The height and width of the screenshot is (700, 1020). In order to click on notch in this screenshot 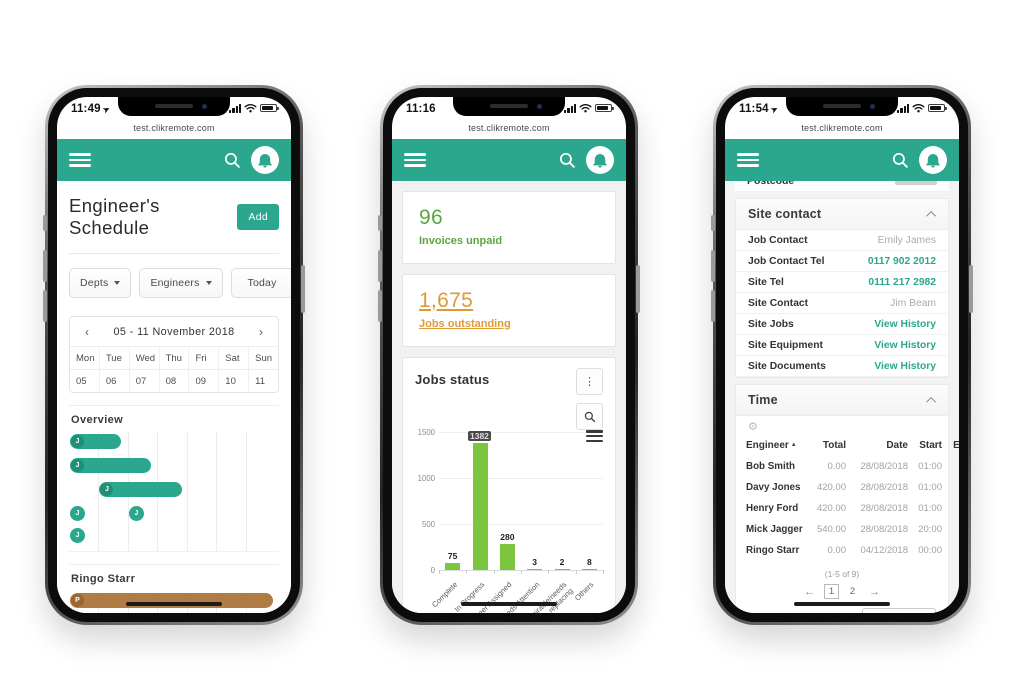, I will do `click(842, 106)`.